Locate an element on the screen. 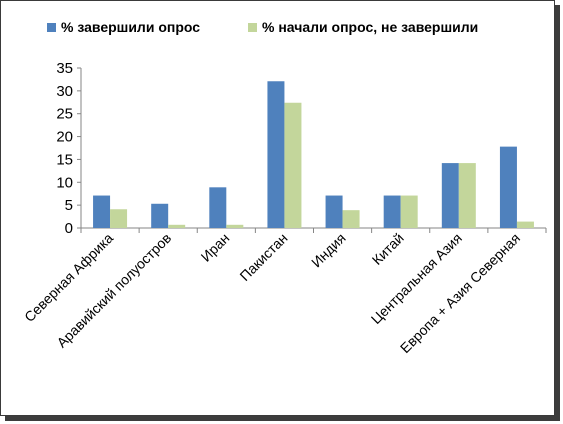 This screenshot has height=424, width=563. legend-label-1: % начали опрос, не завершили is located at coordinates (370, 27).